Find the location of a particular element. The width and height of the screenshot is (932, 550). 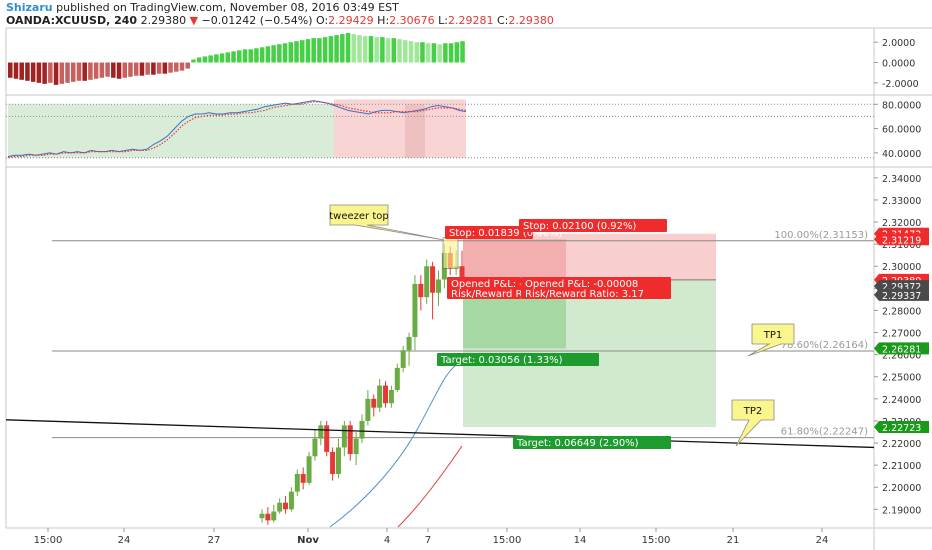

stop-label-2-text: Stop: 0.02100 (0.92%) is located at coordinates (579, 226).